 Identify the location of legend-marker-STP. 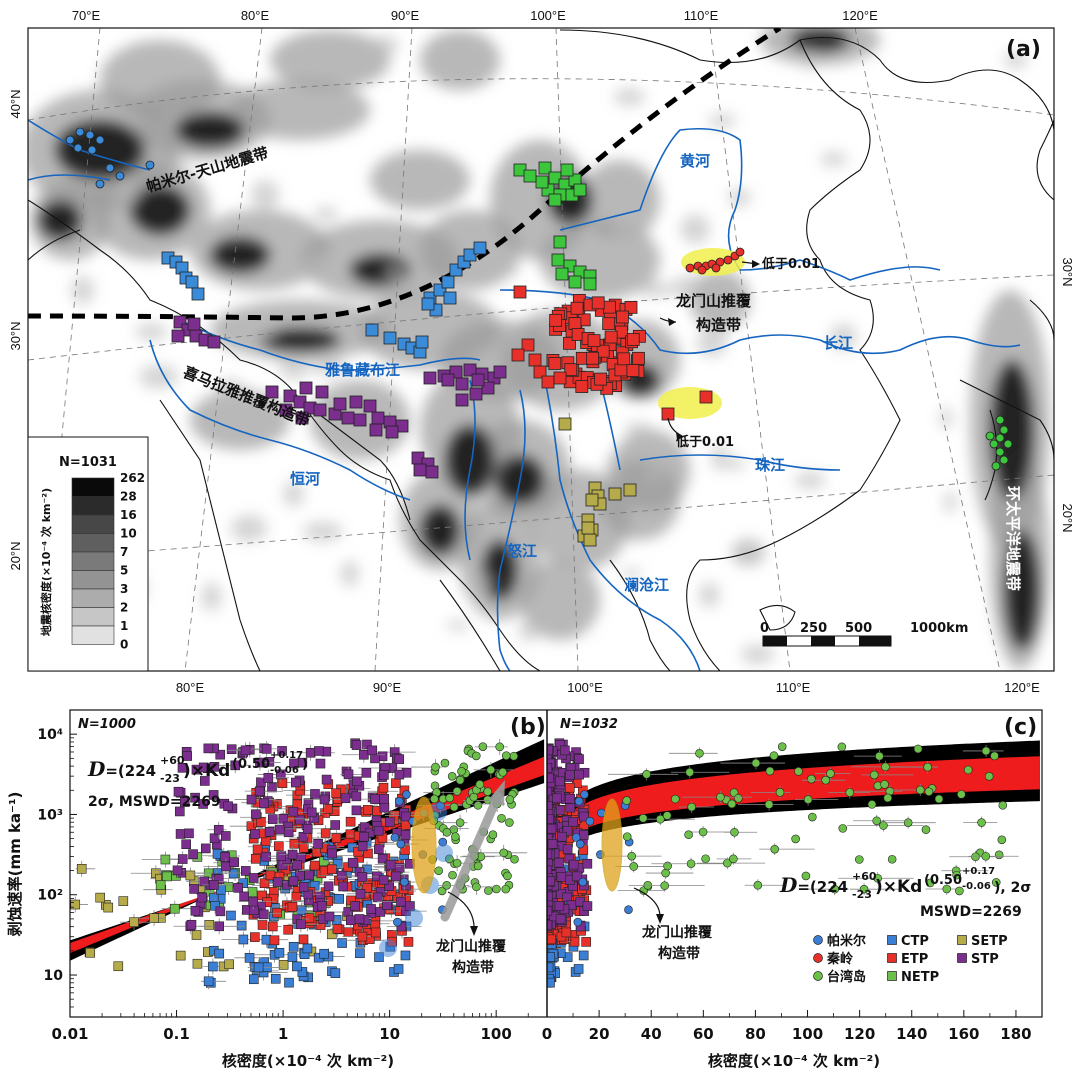
(962, 958).